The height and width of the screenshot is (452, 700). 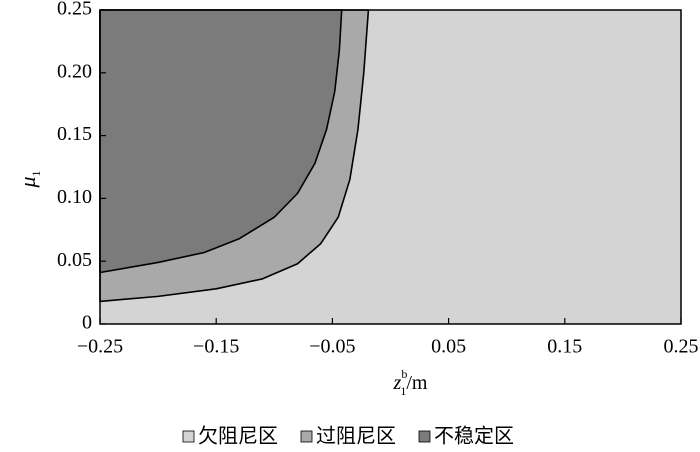 I want to click on y-tick-label: 0.15, so click(x=74, y=134).